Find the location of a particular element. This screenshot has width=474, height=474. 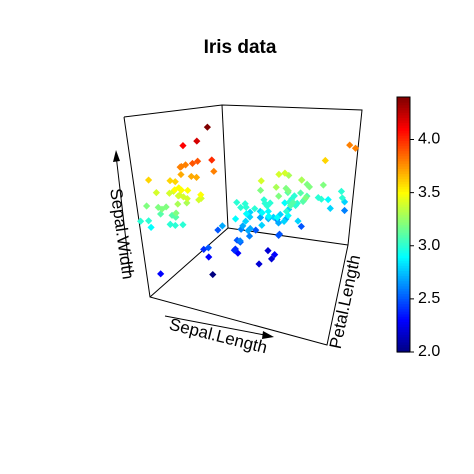

colorbar-tick-label: 2.0 is located at coordinates (429, 351).